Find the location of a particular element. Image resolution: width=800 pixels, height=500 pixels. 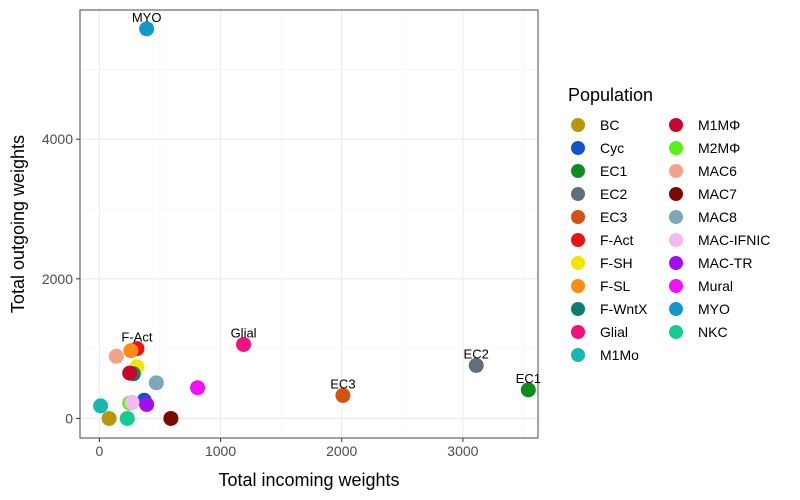

legend-label: MYO is located at coordinates (714, 309).